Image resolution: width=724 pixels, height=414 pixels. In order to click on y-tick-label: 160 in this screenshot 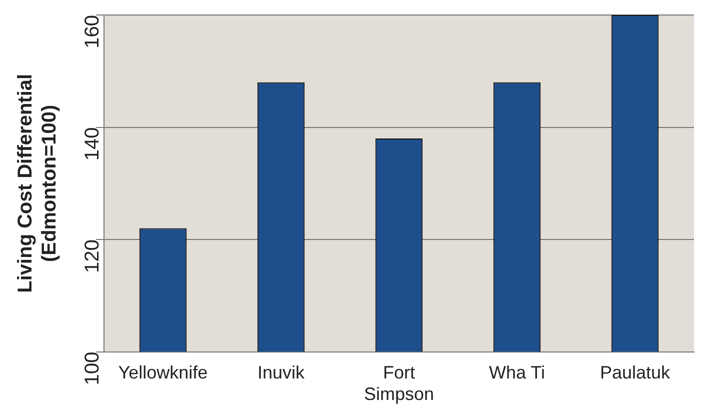, I will do `click(93, 31)`.